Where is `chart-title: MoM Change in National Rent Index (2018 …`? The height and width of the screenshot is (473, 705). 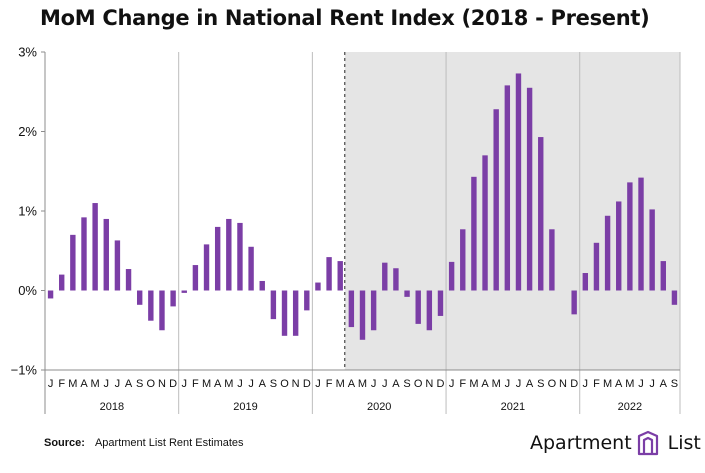 chart-title: MoM Change in National Rent Index (2018 … is located at coordinates (345, 18).